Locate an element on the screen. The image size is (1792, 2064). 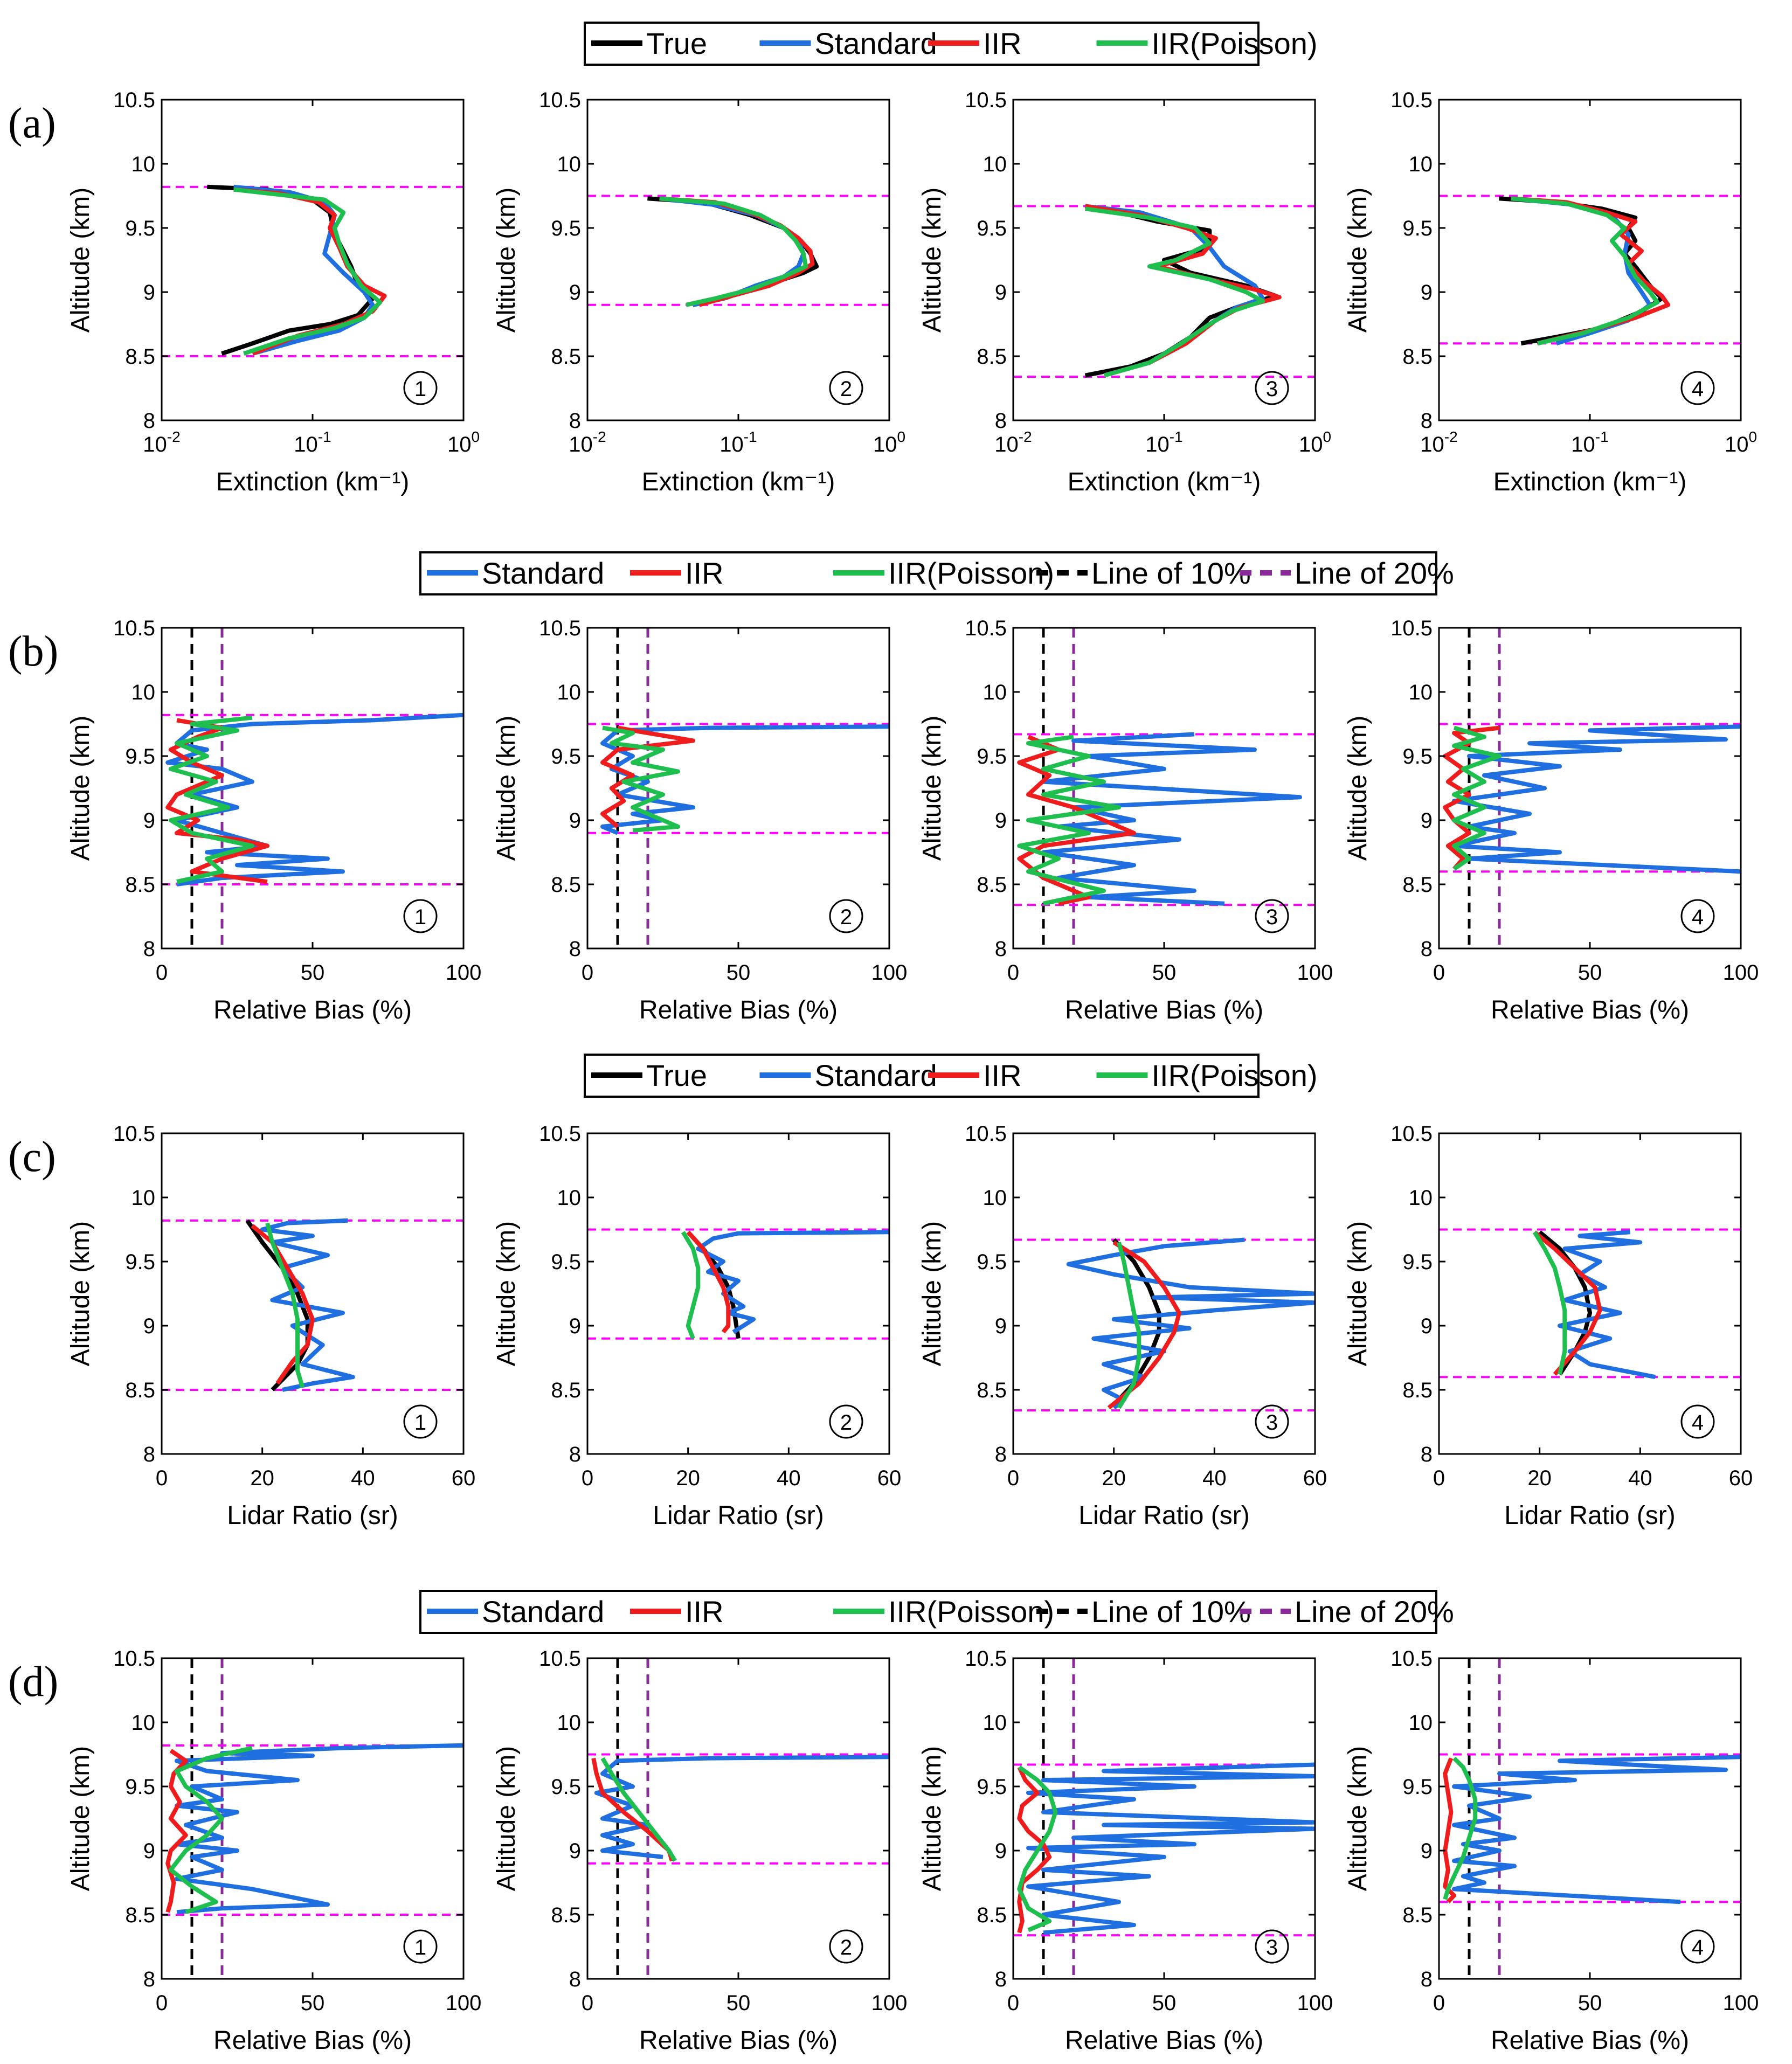
x-axis-label: Extinction (km⁻¹) is located at coordinates (738, 482).